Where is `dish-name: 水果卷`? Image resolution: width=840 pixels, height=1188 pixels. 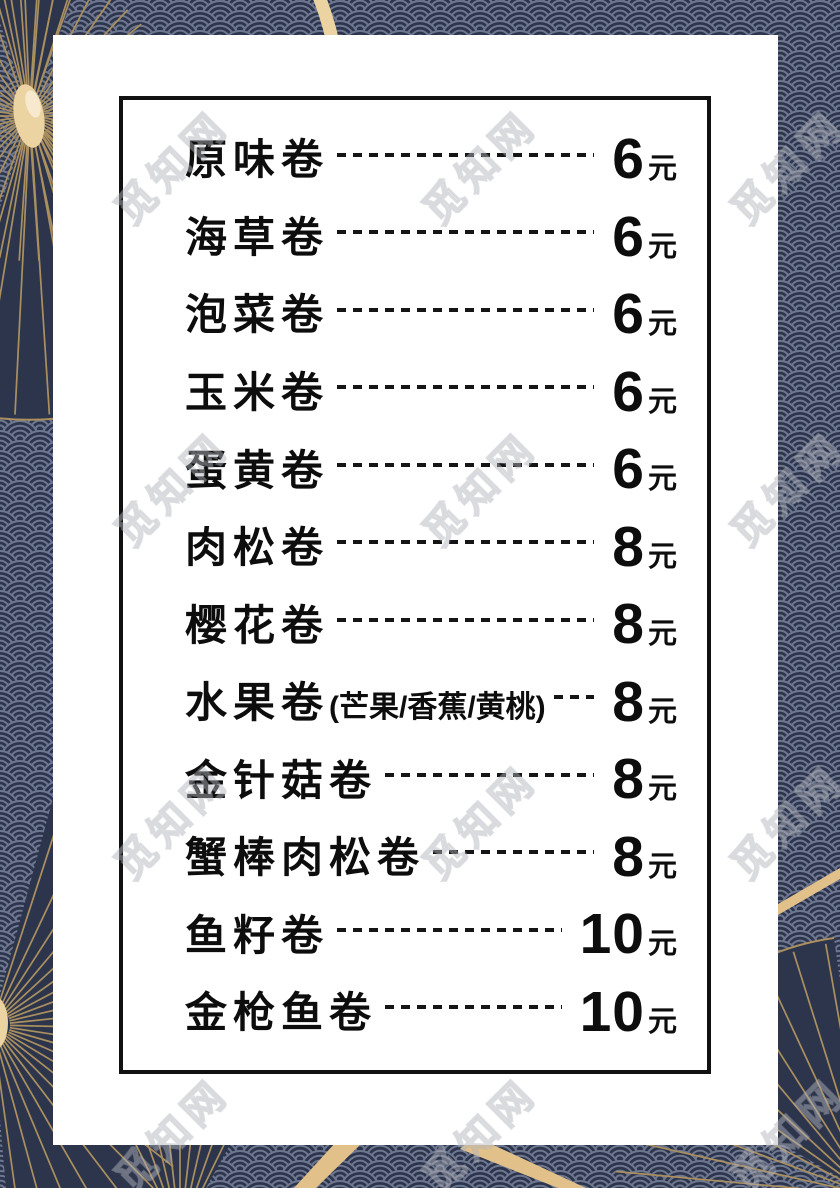 dish-name: 水果卷 is located at coordinates (257, 703).